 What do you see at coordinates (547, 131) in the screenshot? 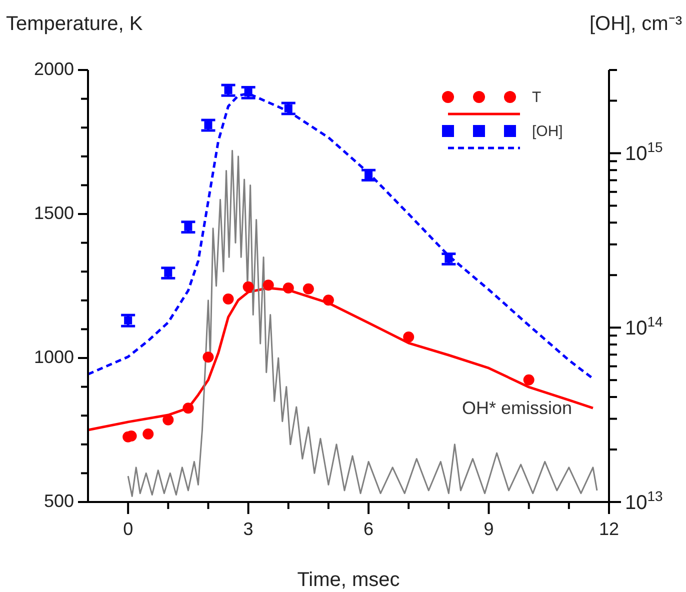
I see `legend-label: [OH]` at bounding box center [547, 131].